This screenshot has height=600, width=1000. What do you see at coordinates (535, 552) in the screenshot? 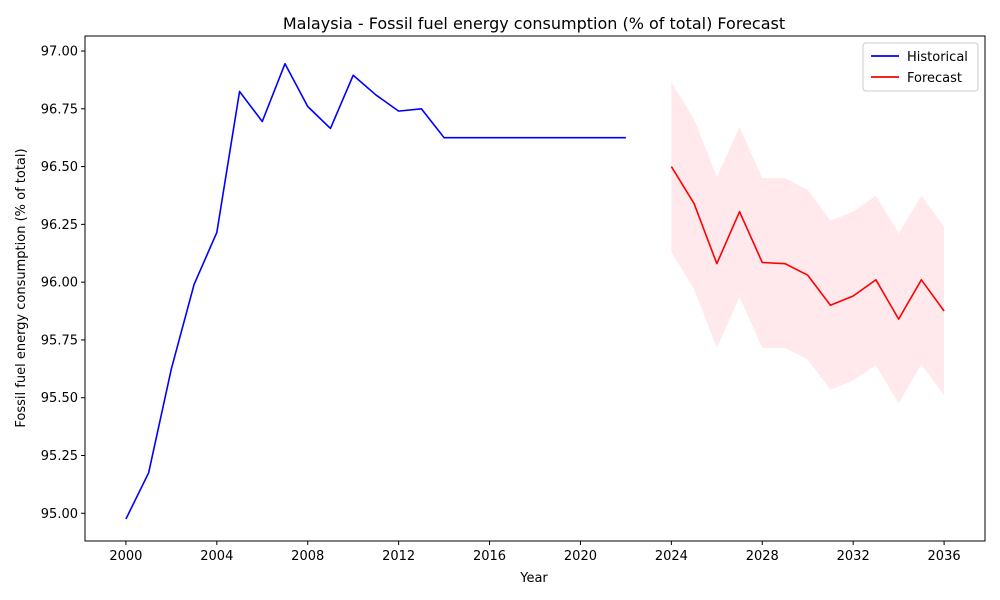
I see `x-axis: 2000 2004 2008 2012 2016 2020 2024 2028 2032 2036` at bounding box center [535, 552].